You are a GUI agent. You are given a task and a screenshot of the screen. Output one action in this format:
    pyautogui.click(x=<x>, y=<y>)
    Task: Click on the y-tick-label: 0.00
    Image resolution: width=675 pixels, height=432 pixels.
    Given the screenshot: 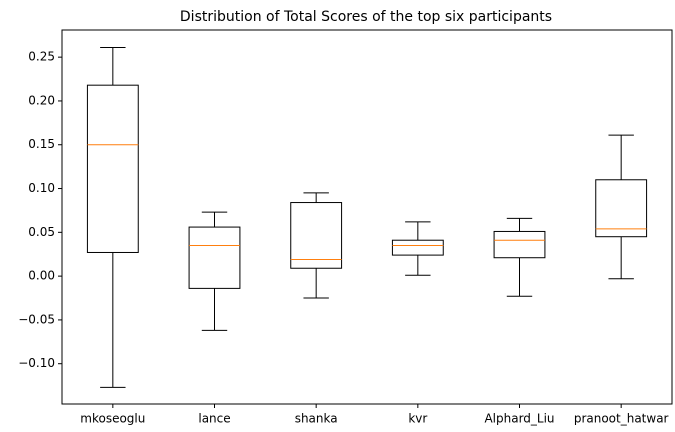 What is the action you would take?
    pyautogui.click(x=41, y=276)
    